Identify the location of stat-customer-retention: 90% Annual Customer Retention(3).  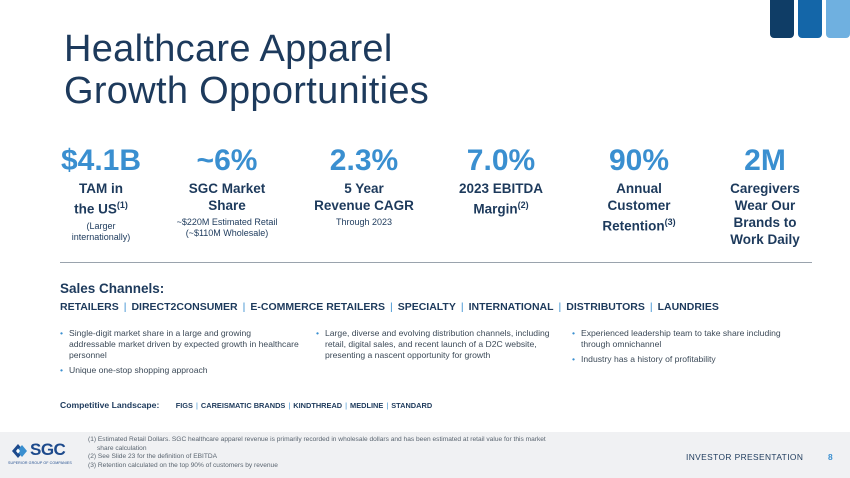
(639, 189).